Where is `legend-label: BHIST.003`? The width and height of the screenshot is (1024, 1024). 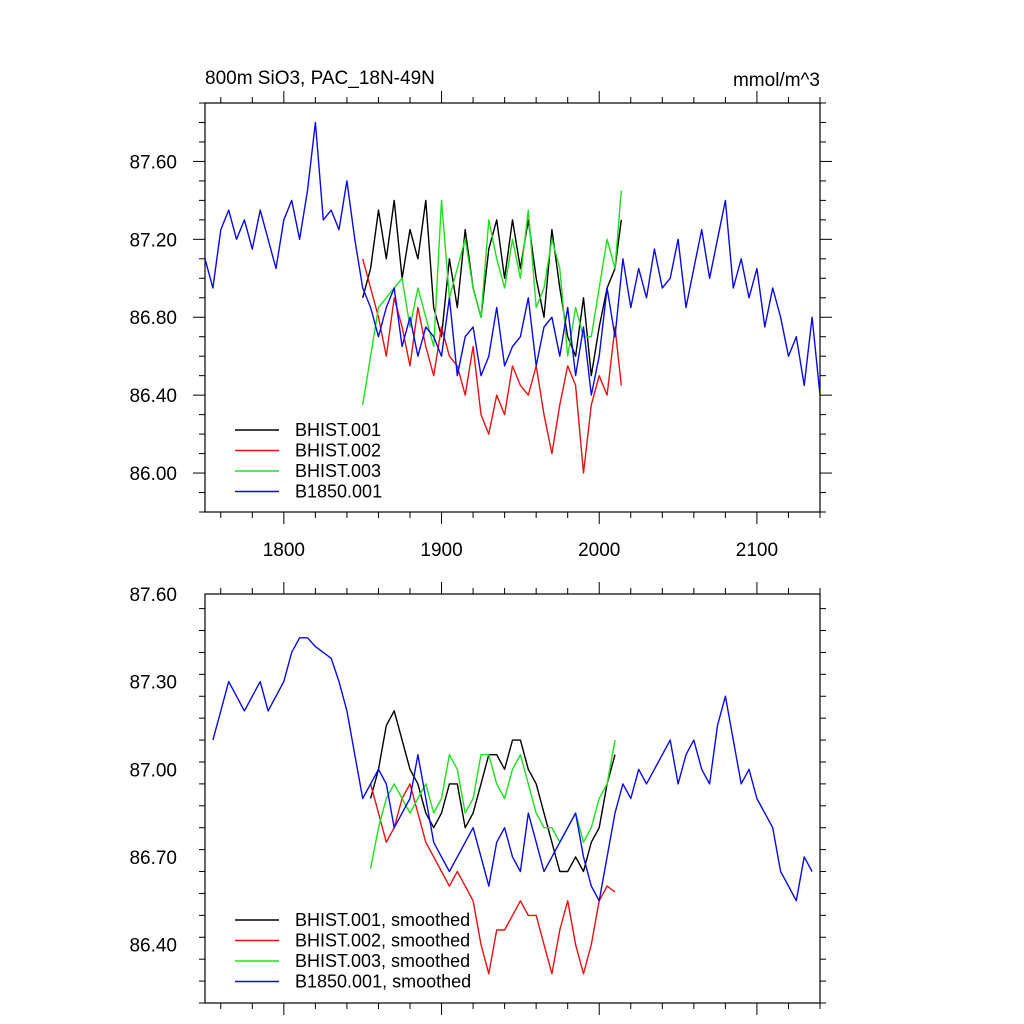 legend-label: BHIST.003 is located at coordinates (338, 471).